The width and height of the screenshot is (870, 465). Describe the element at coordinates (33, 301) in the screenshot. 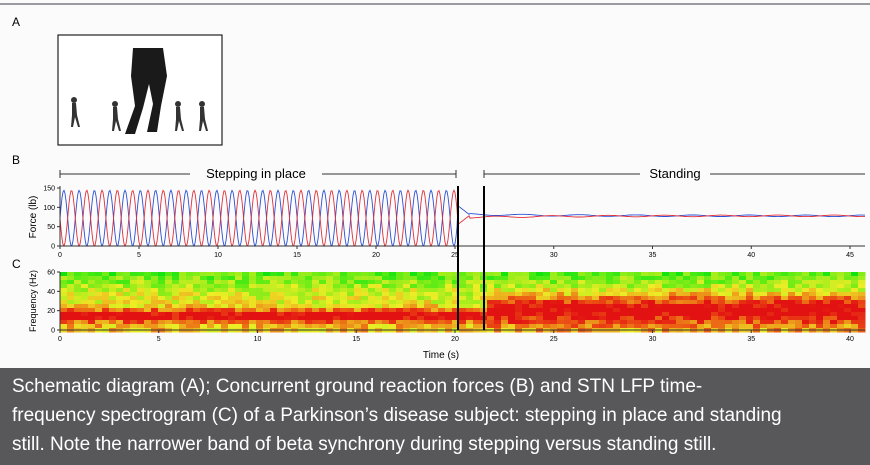

I see `y-axis-label: Frequency (Hz)` at that location.